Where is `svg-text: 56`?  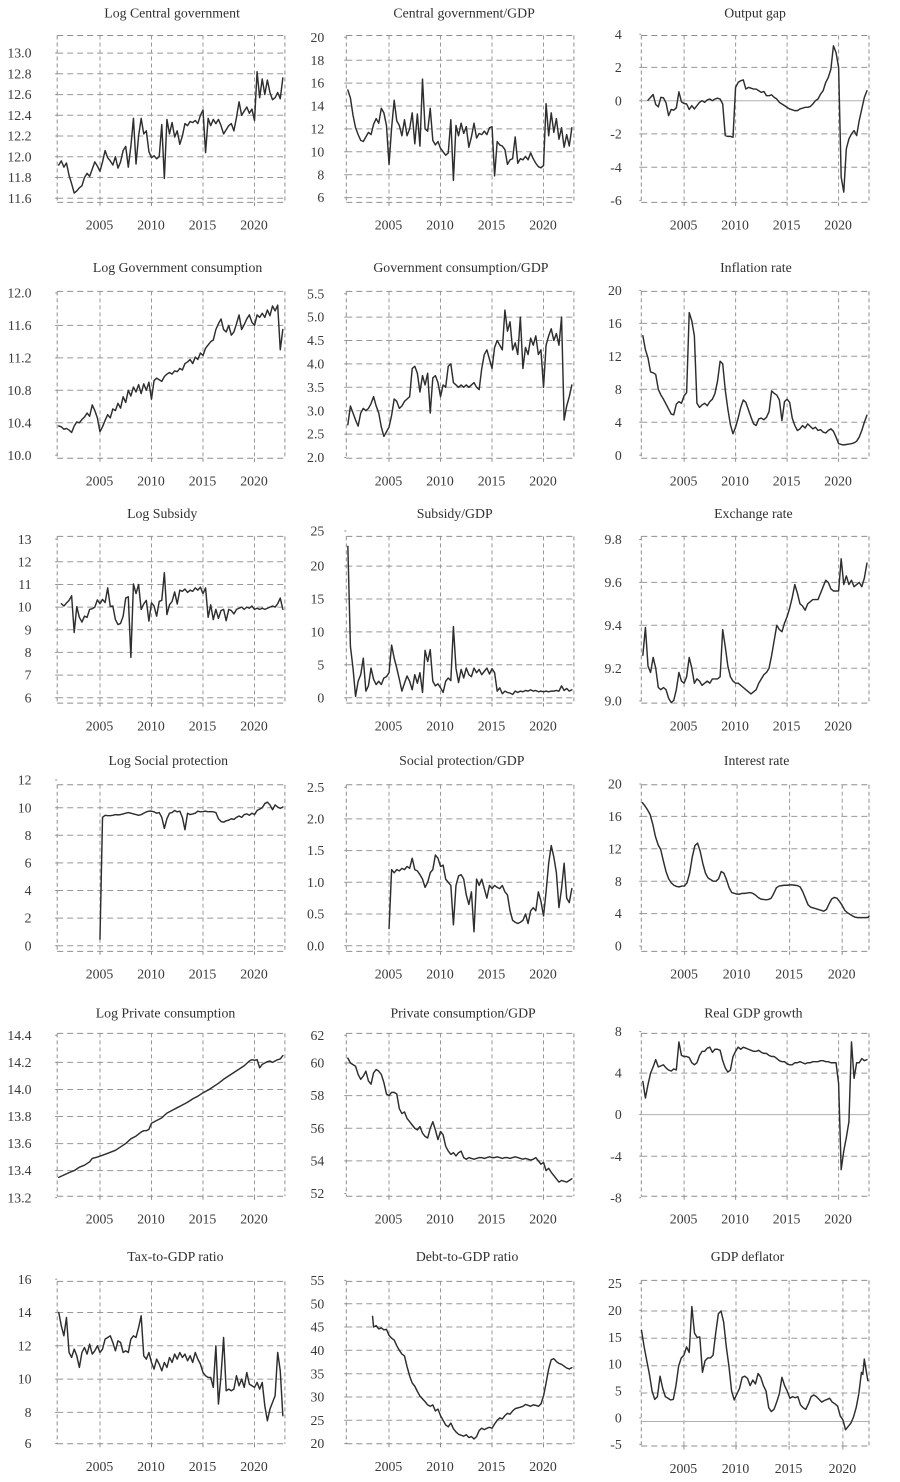
svg-text: 56 is located at coordinates (318, 1128).